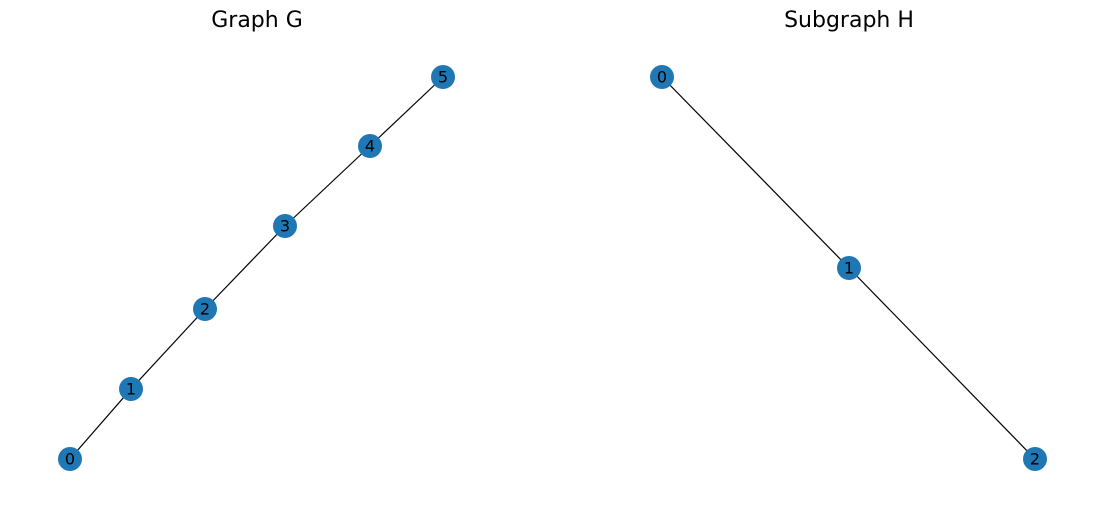 The height and width of the screenshot is (509, 1104). I want to click on graph-g-title: Graph G, so click(257, 20).